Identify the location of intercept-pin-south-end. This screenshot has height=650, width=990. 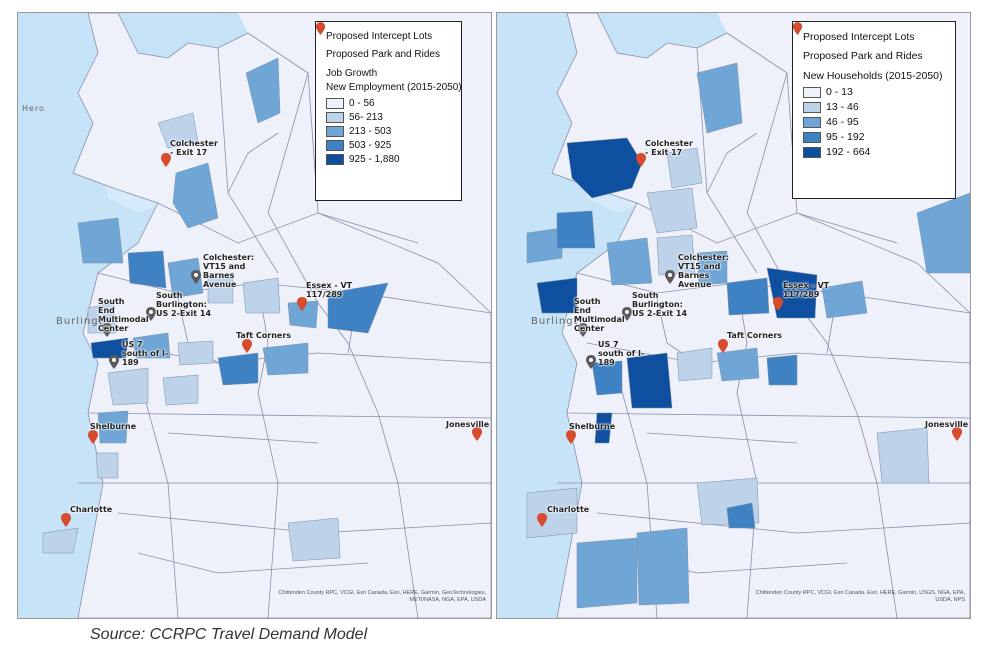
(107, 330).